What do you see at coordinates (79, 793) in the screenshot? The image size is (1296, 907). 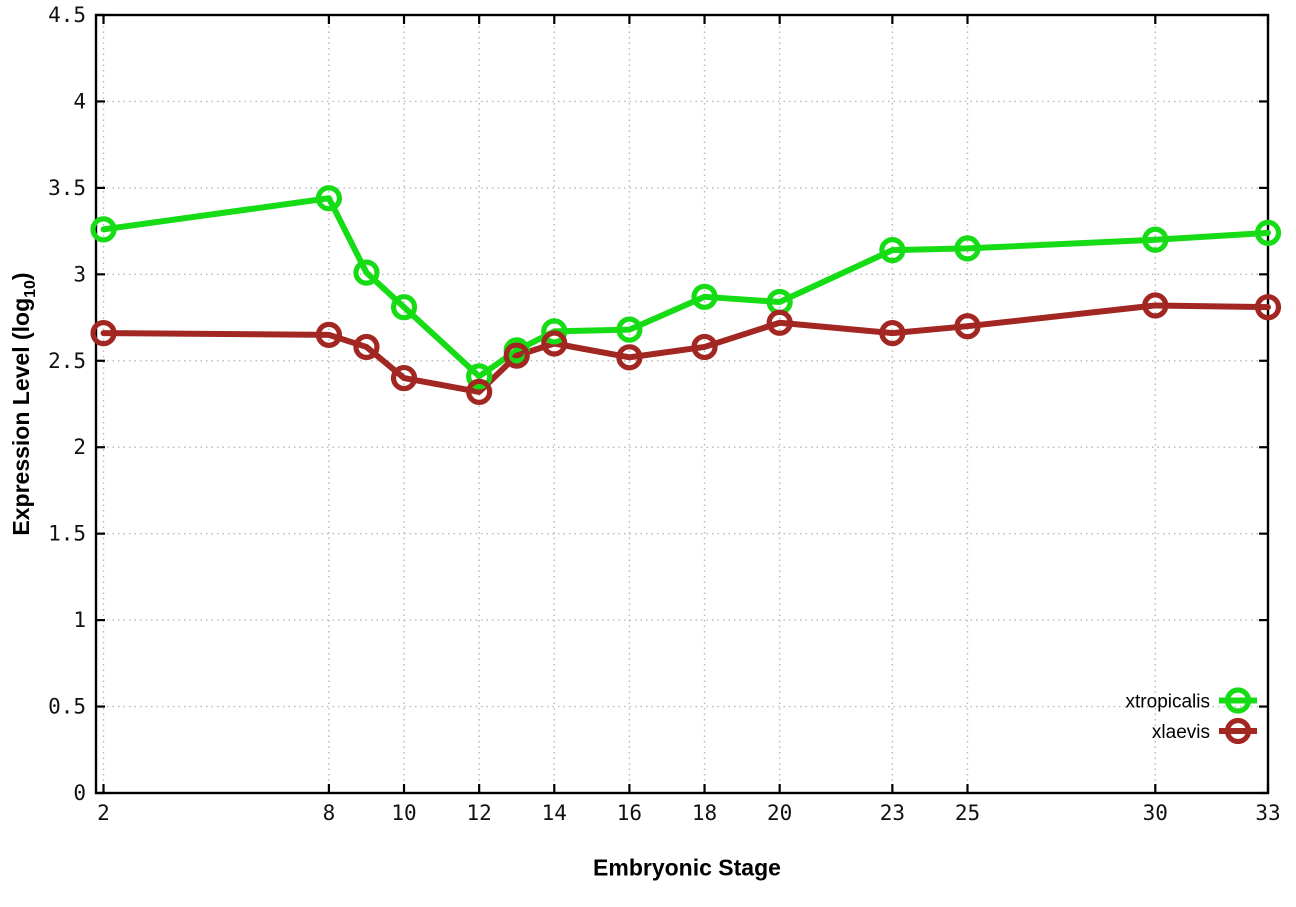 I see `y-tick-label: 0` at bounding box center [79, 793].